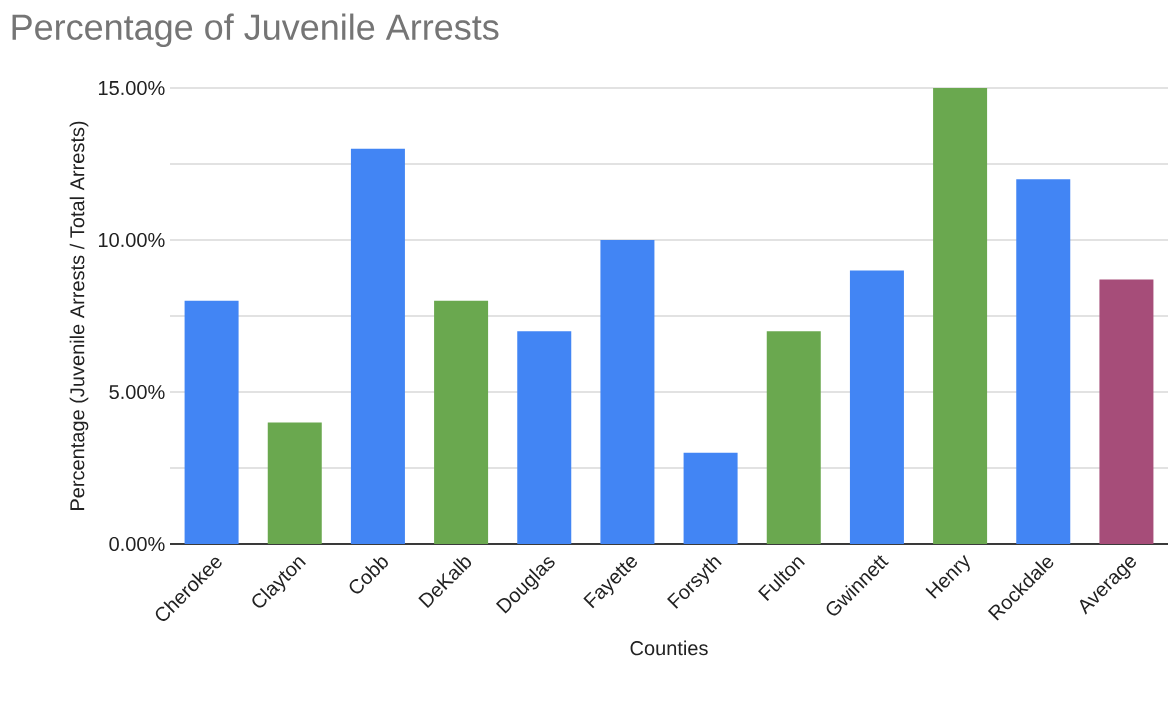  Describe the element at coordinates (669, 648) in the screenshot. I see `x-axis-title: Counties` at that location.